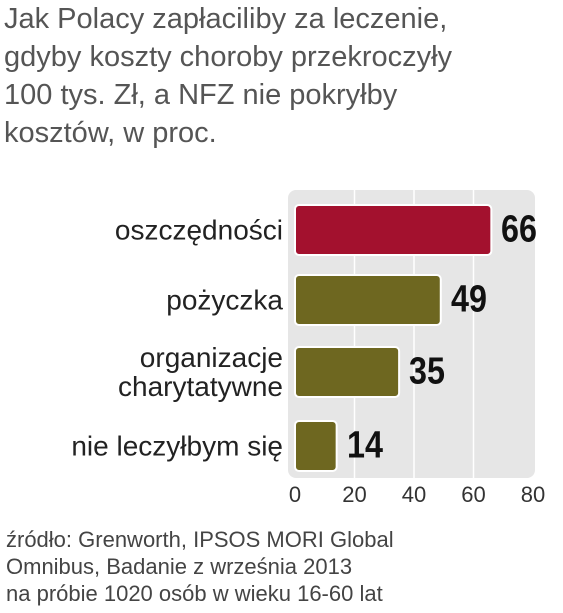 This screenshot has height=613, width=563. Describe the element at coordinates (354, 494) in the screenshot. I see `x-tick-label: 20` at that location.